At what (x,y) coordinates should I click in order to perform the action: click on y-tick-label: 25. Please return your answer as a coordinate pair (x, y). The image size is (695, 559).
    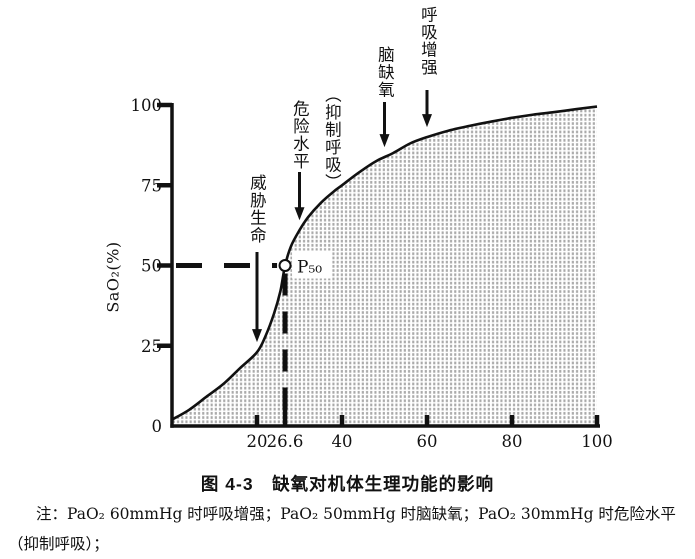
    Looking at the image, I should click on (151, 346).